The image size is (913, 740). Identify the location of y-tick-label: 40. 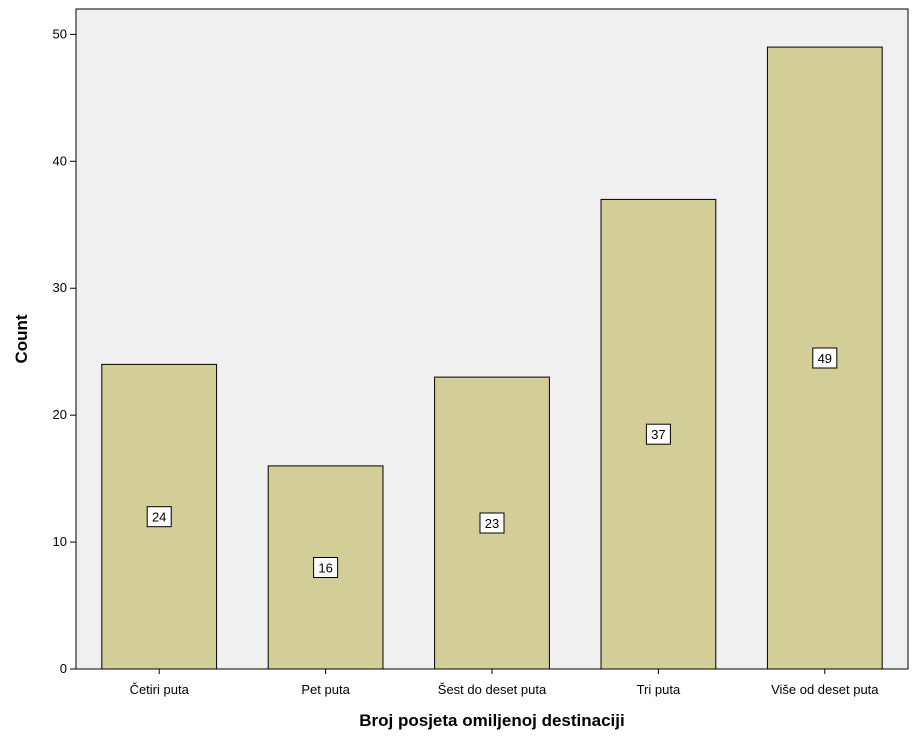
(60, 160).